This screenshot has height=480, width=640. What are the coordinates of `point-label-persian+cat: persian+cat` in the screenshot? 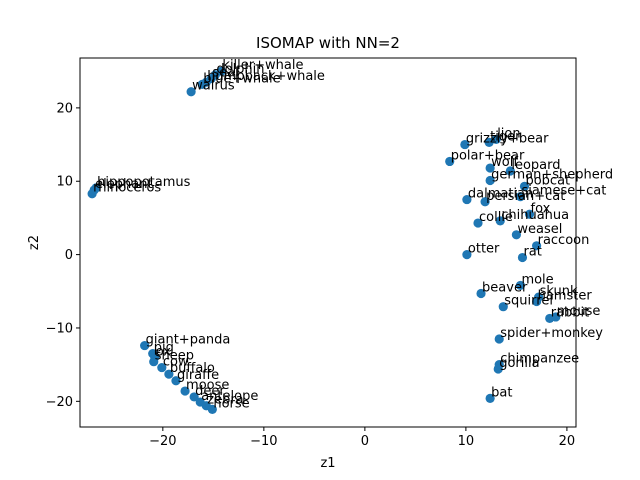 It's located at (525, 196).